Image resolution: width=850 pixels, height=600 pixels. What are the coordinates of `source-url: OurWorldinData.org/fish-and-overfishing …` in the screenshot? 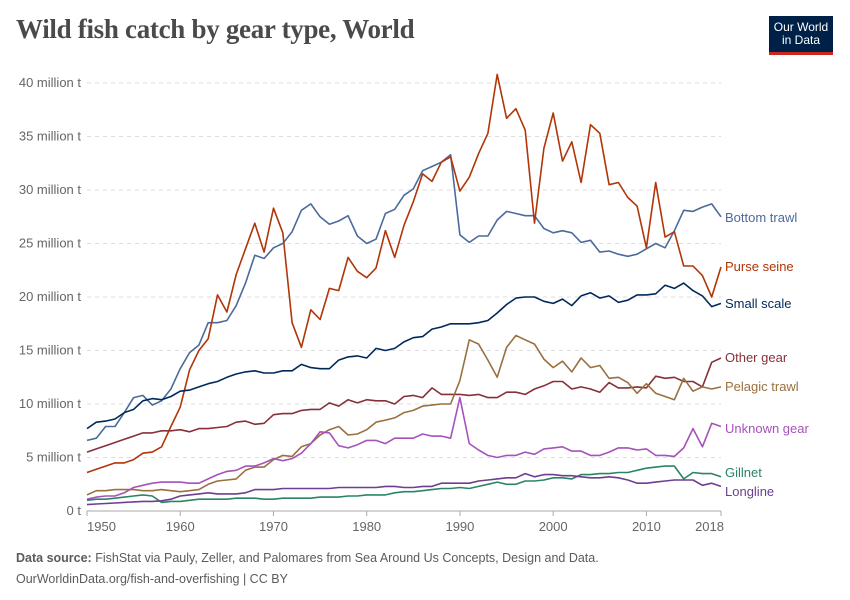 It's located at (152, 579).